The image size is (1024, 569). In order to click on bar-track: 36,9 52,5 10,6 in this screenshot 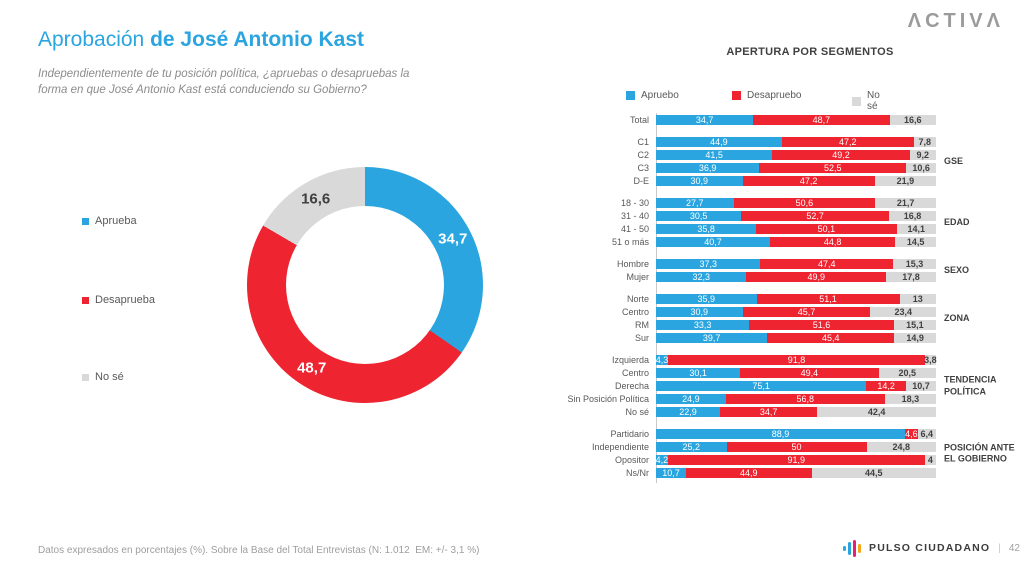, I will do `click(796, 168)`.